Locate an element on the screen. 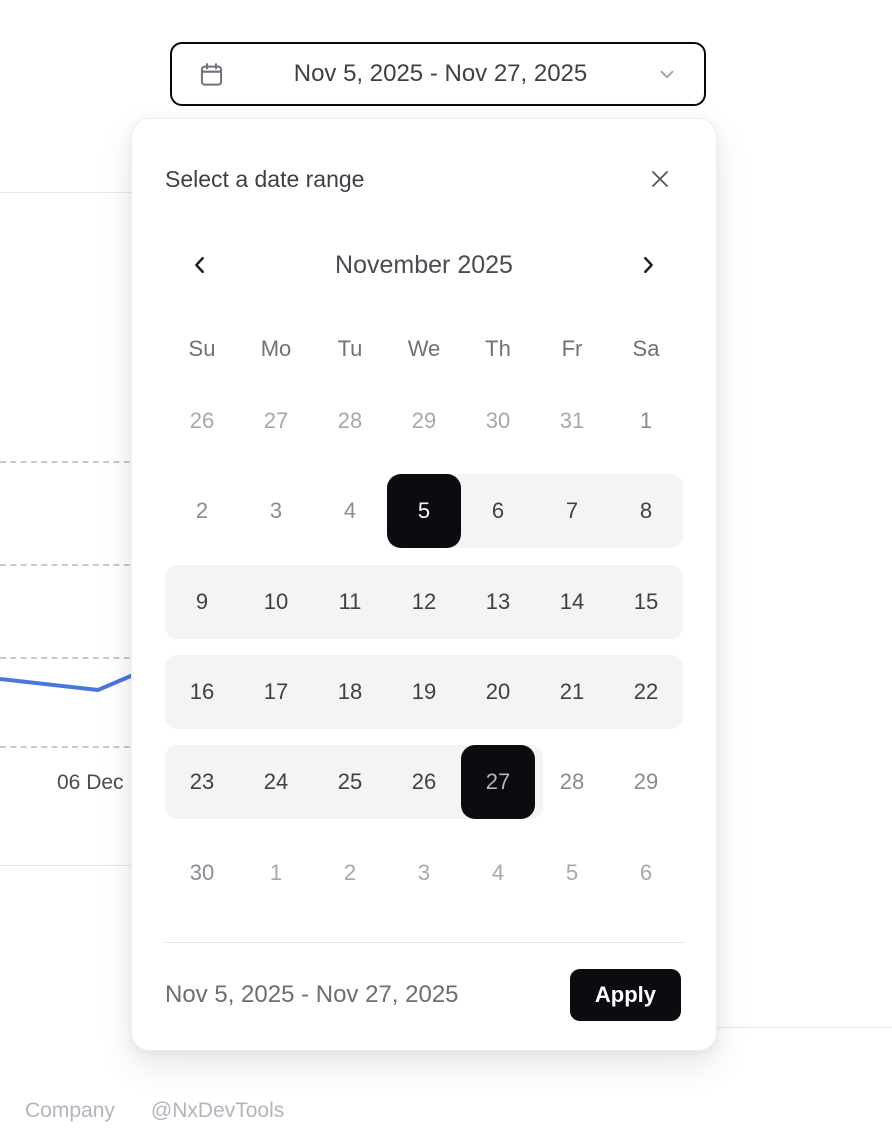  date-range-value: Nov 5, 2025 - Nov 27, 2025 is located at coordinates (440, 73).